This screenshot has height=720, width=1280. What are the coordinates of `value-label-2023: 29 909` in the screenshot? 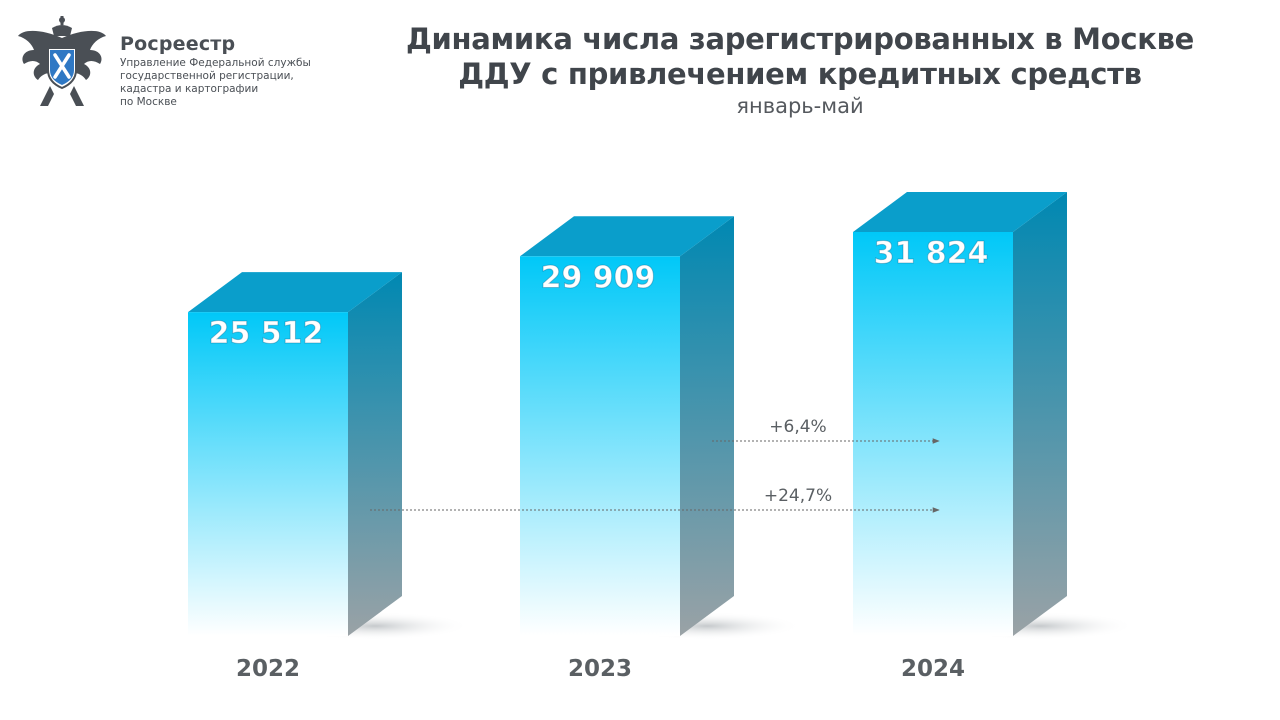 It's located at (598, 277).